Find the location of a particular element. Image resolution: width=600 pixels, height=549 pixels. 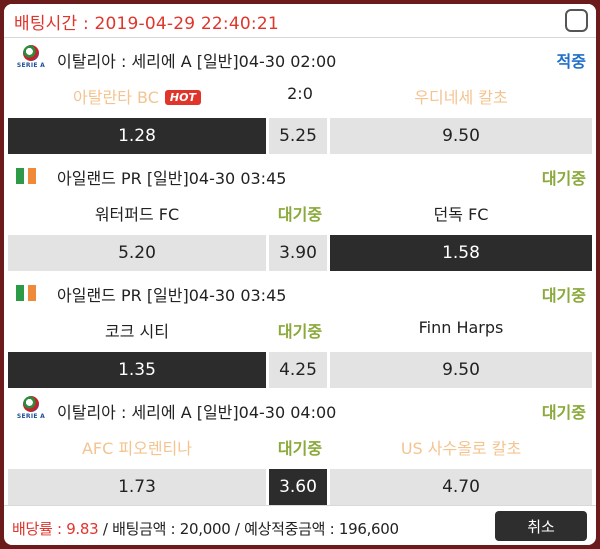

bet-time-title: 배팅시간 : 2019-04-29 22:40:21 is located at coordinates (146, 24).